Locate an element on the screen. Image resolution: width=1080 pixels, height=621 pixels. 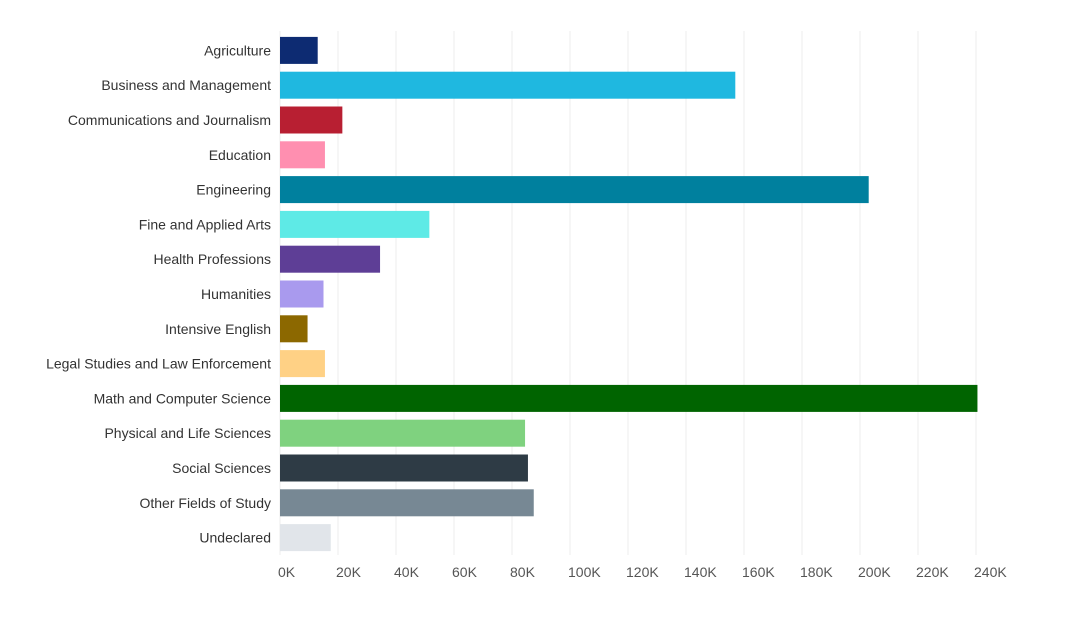
x-tick-label: 160K is located at coordinates (758, 572).